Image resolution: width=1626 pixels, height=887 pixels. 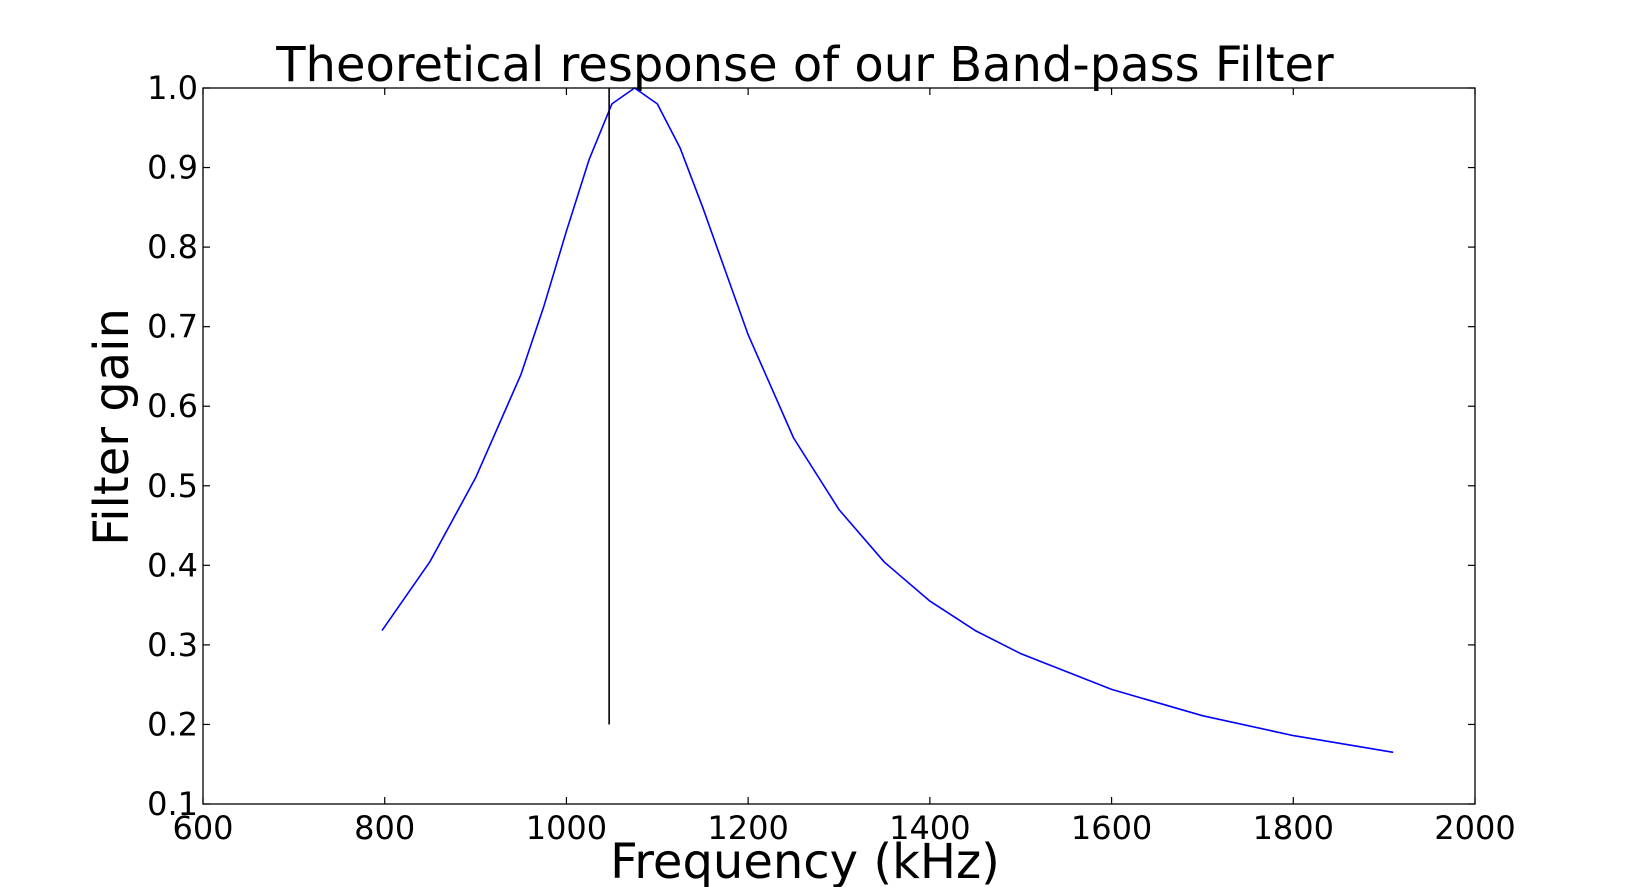 What do you see at coordinates (172, 486) in the screenshot?
I see `y-tick-label: 0.5` at bounding box center [172, 486].